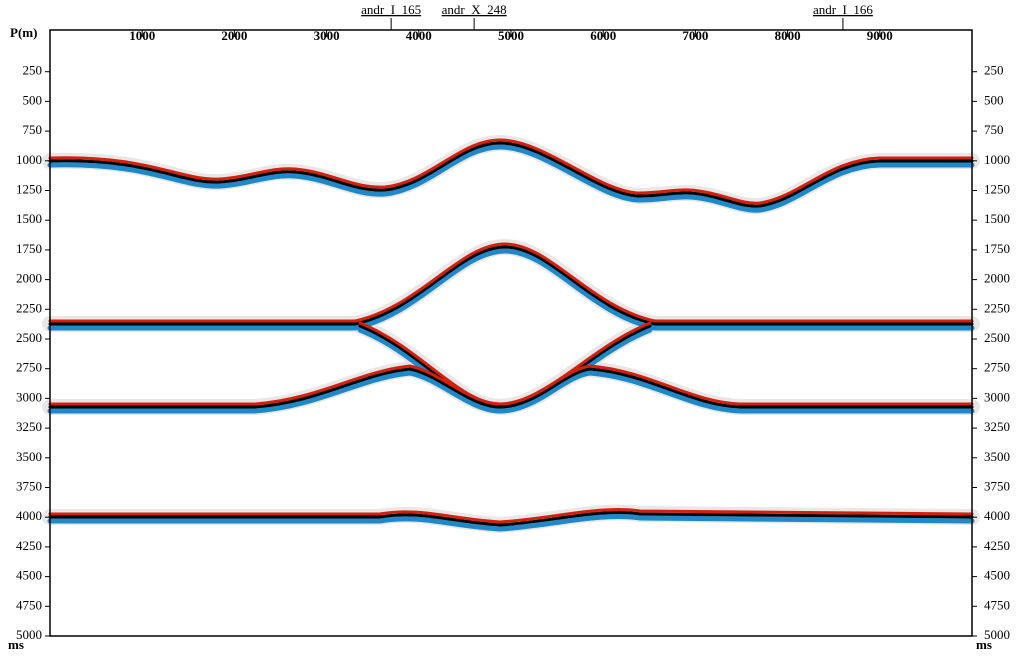  Describe the element at coordinates (788, 35) in the screenshot. I see `x-tick-label: 8000` at that location.